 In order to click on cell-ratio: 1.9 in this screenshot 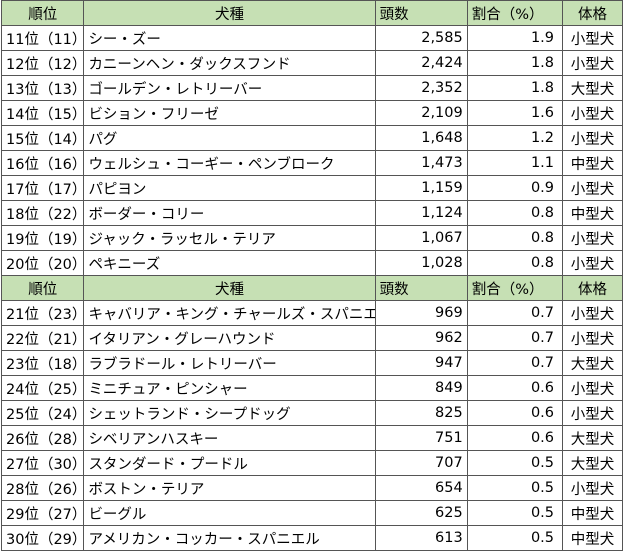, I will do `click(515, 38)`.